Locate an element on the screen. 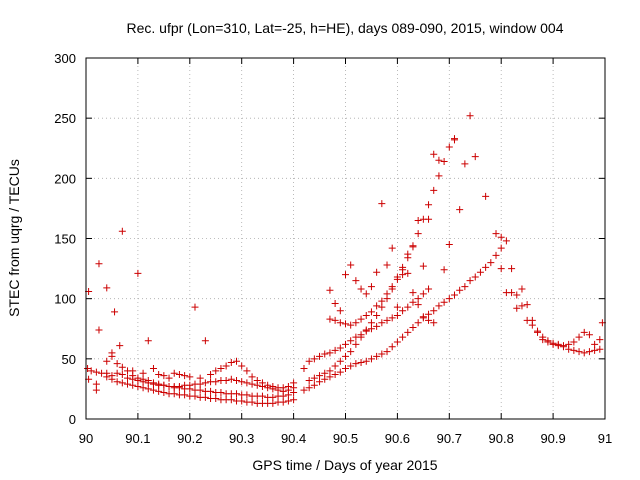 The width and height of the screenshot is (640, 480). y-tick-label: 300 is located at coordinates (65, 58).